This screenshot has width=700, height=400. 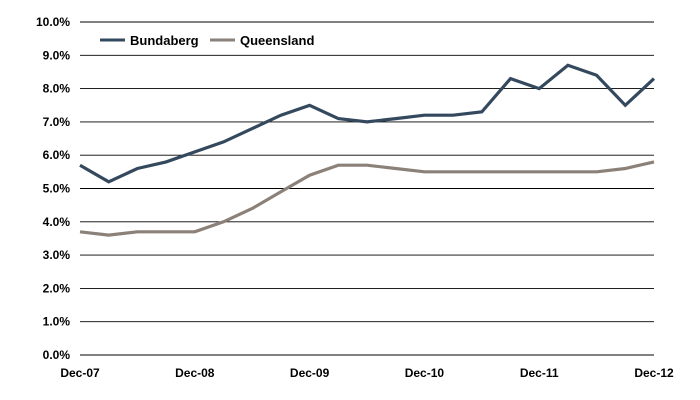 What do you see at coordinates (80, 373) in the screenshot?
I see `x-tick-label: Dec-07` at bounding box center [80, 373].